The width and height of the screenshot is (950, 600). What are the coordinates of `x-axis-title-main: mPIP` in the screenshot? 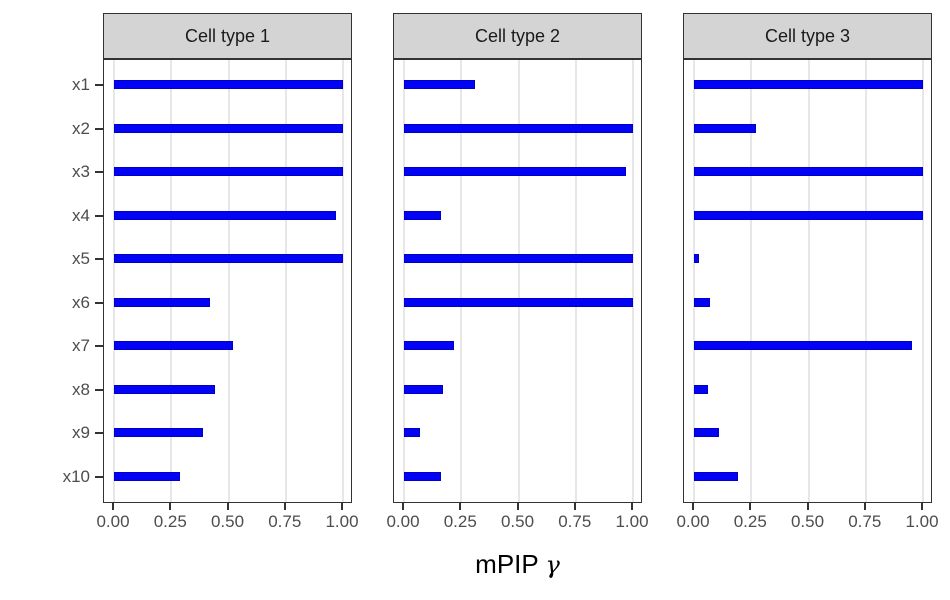 It's located at (507, 564).